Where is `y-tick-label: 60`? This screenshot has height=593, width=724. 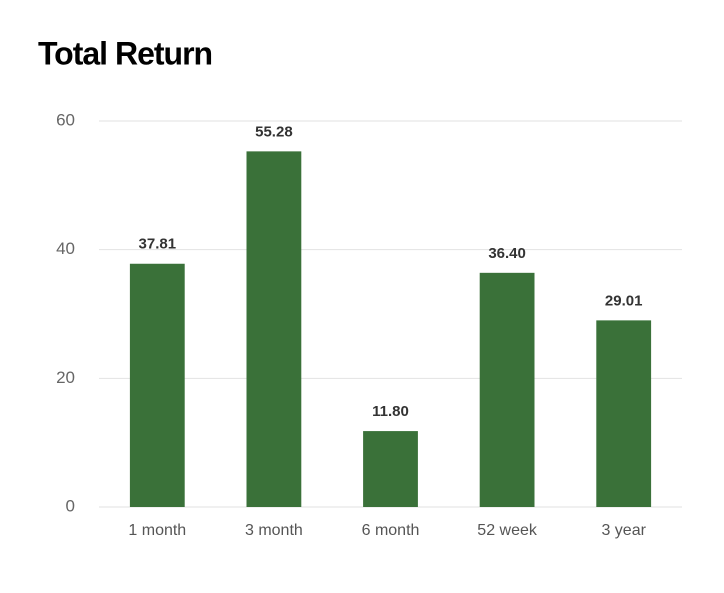
y-tick-label: 60 is located at coordinates (65, 119).